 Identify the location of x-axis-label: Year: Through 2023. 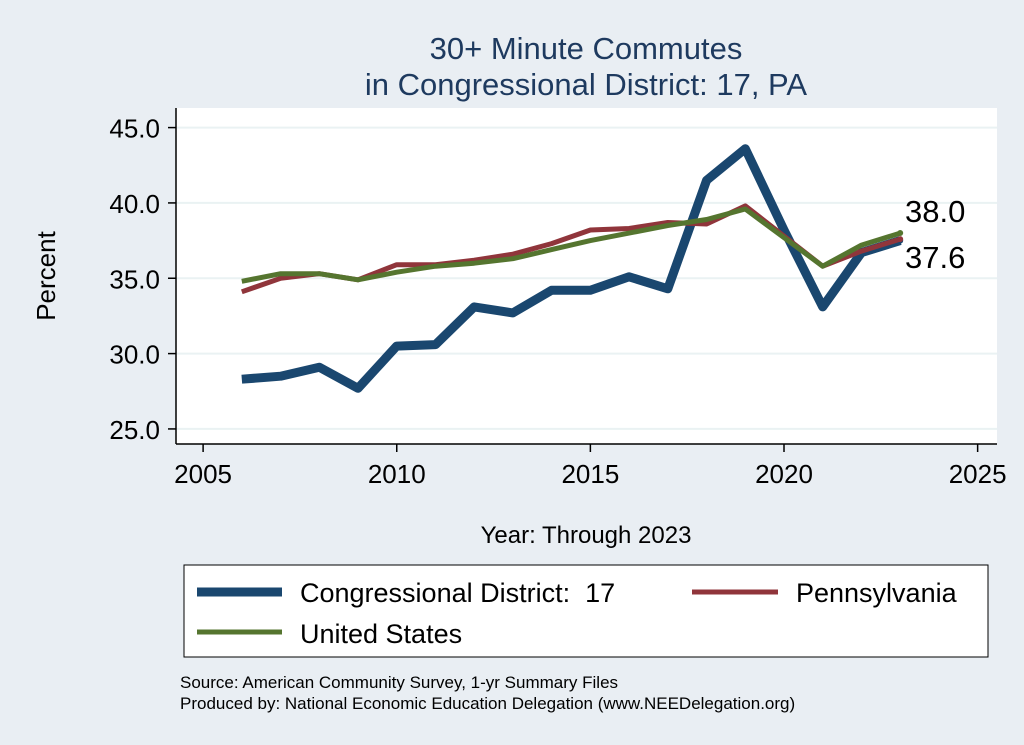
(586, 535).